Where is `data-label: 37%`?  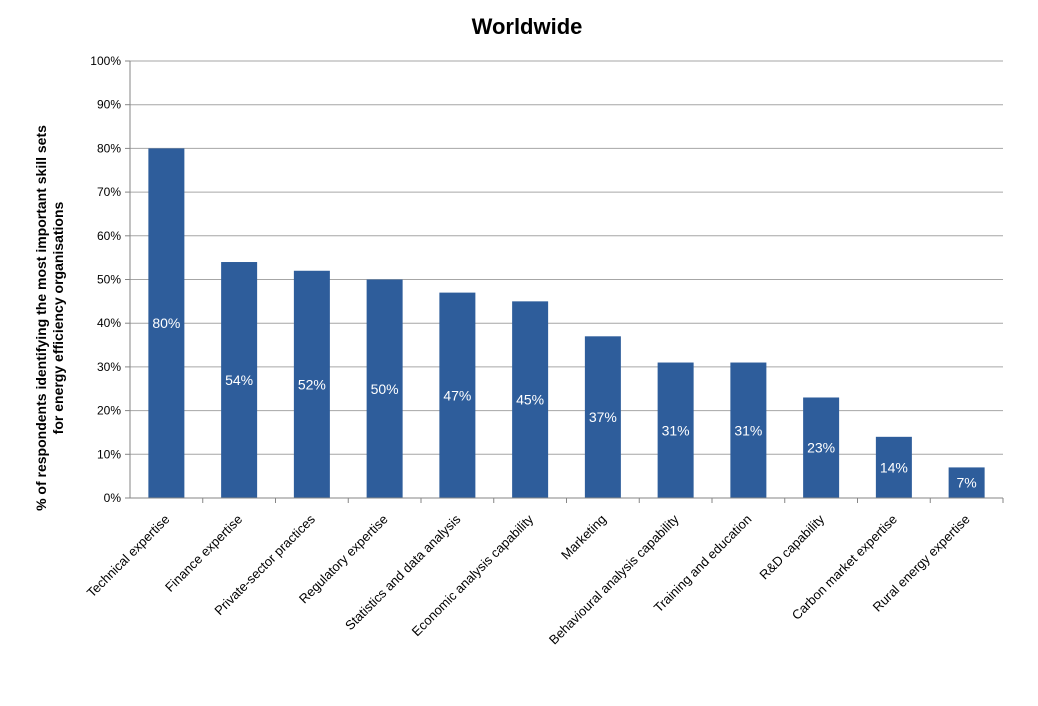 data-label: 37% is located at coordinates (603, 417).